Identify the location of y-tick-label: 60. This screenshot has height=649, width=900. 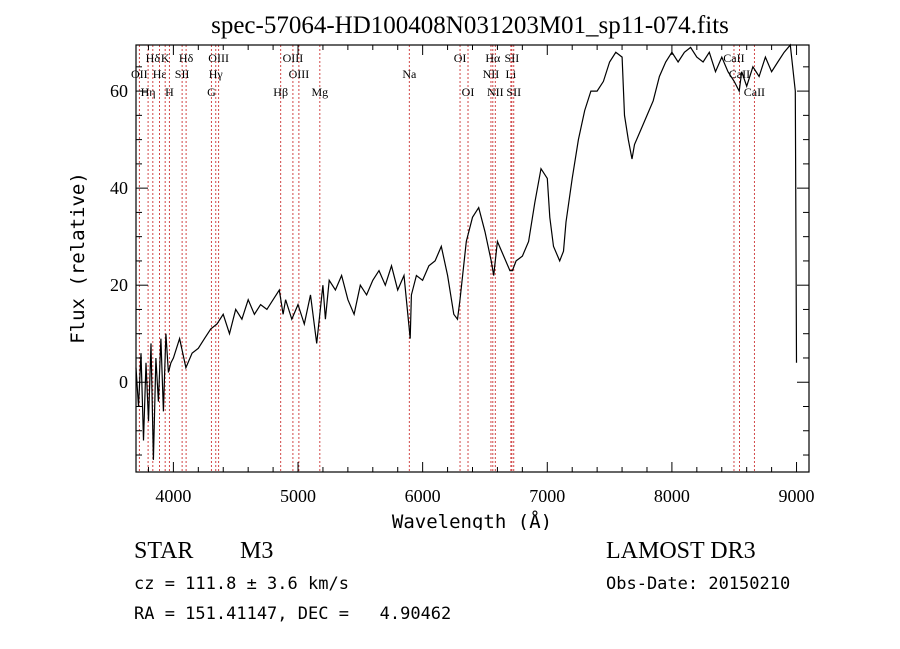
(119, 91).